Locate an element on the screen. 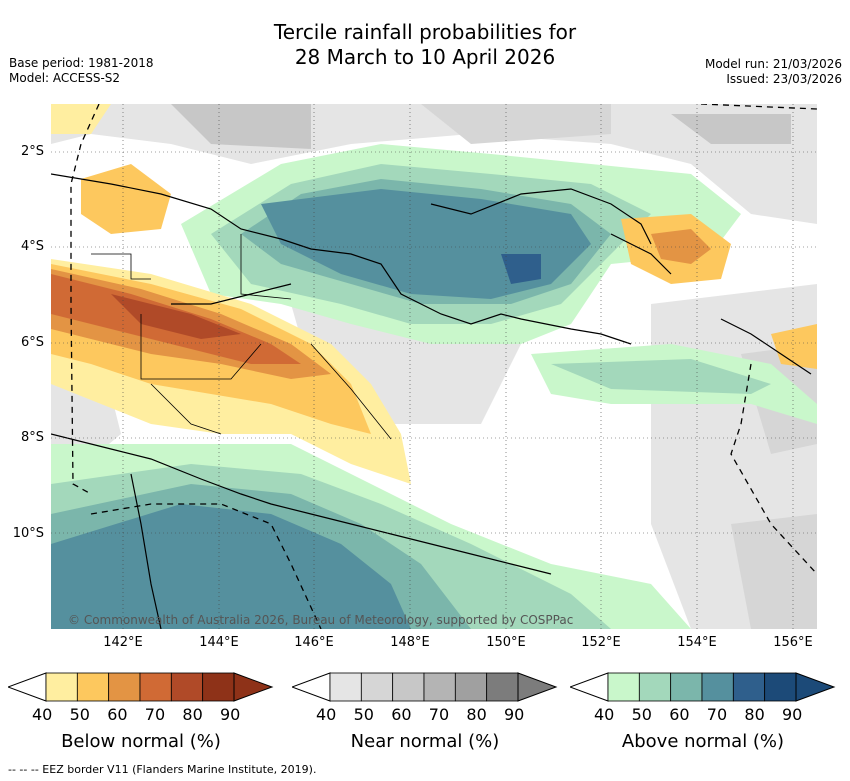 Image resolution: width=850 pixels, height=781 pixels. colorbar-above-normal is located at coordinates (702, 689).